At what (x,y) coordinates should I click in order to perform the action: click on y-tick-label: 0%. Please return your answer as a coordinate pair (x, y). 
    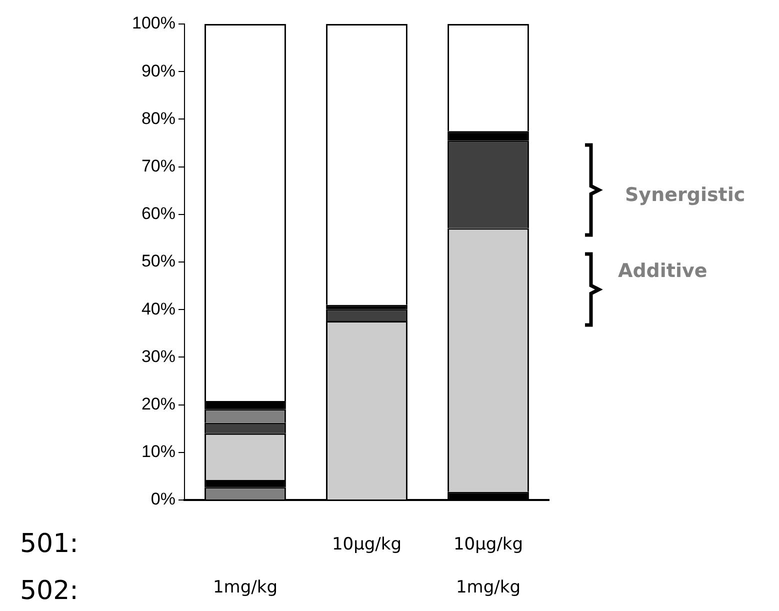
    Looking at the image, I should click on (163, 499).